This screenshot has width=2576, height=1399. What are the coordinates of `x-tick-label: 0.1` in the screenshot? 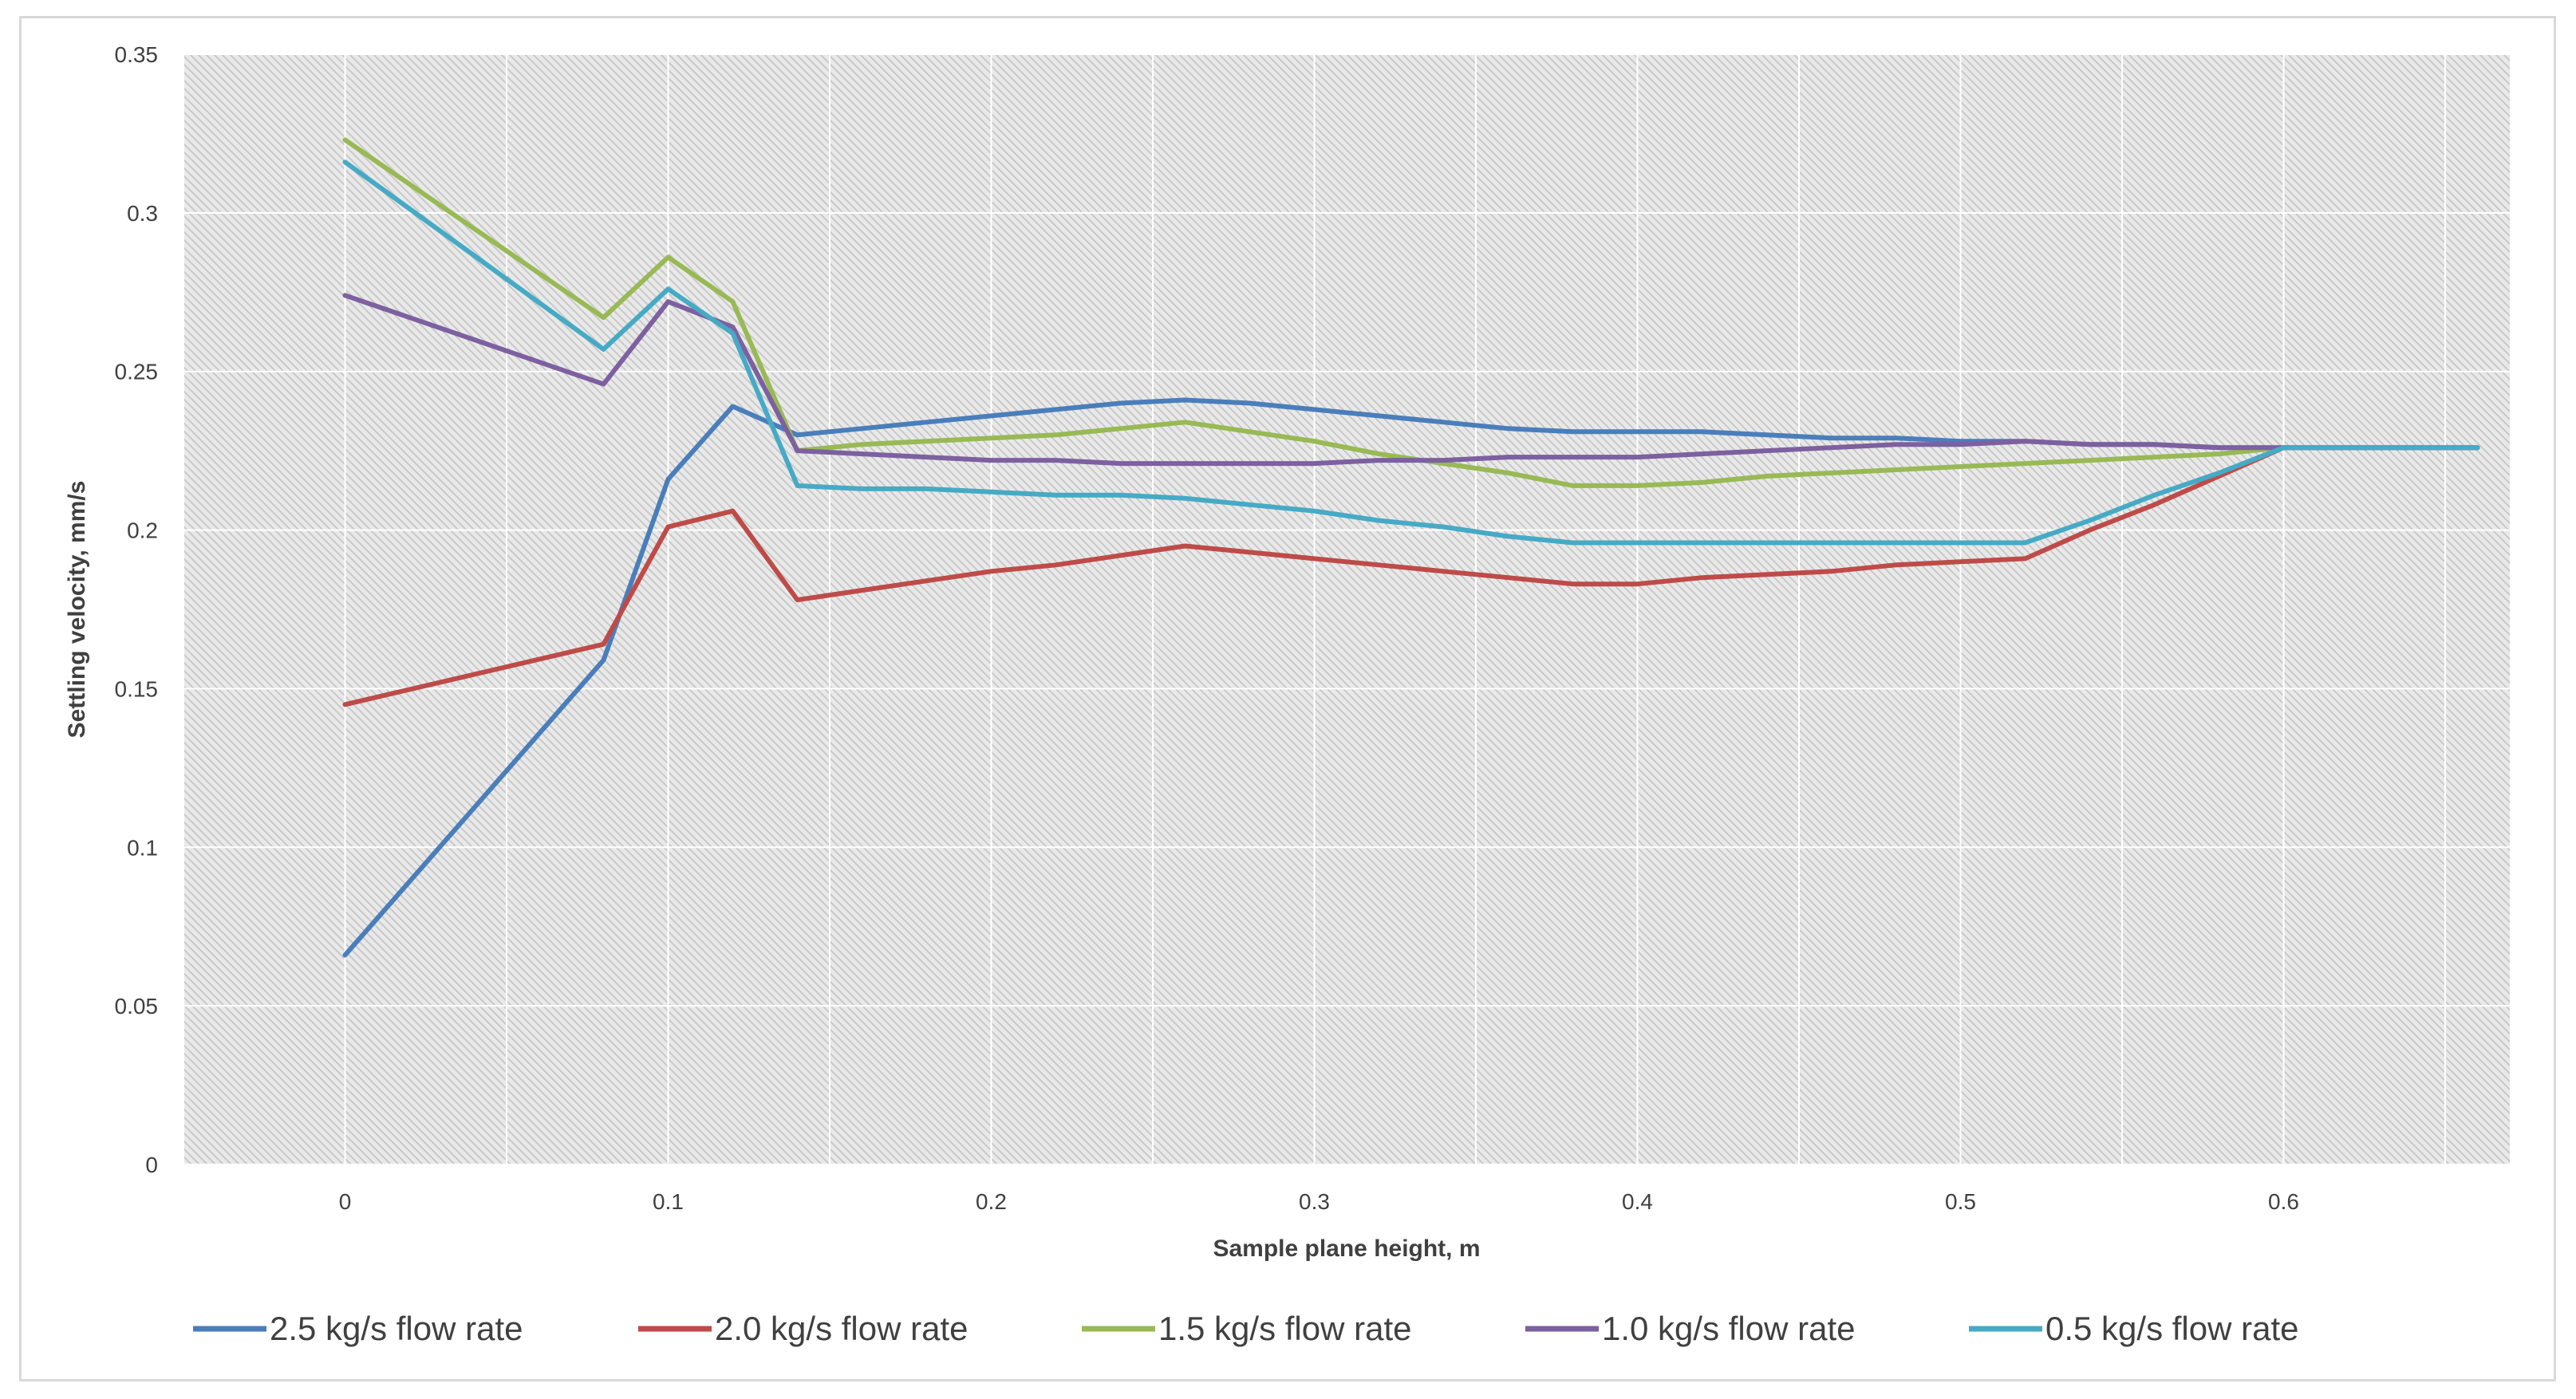 It's located at (668, 1201).